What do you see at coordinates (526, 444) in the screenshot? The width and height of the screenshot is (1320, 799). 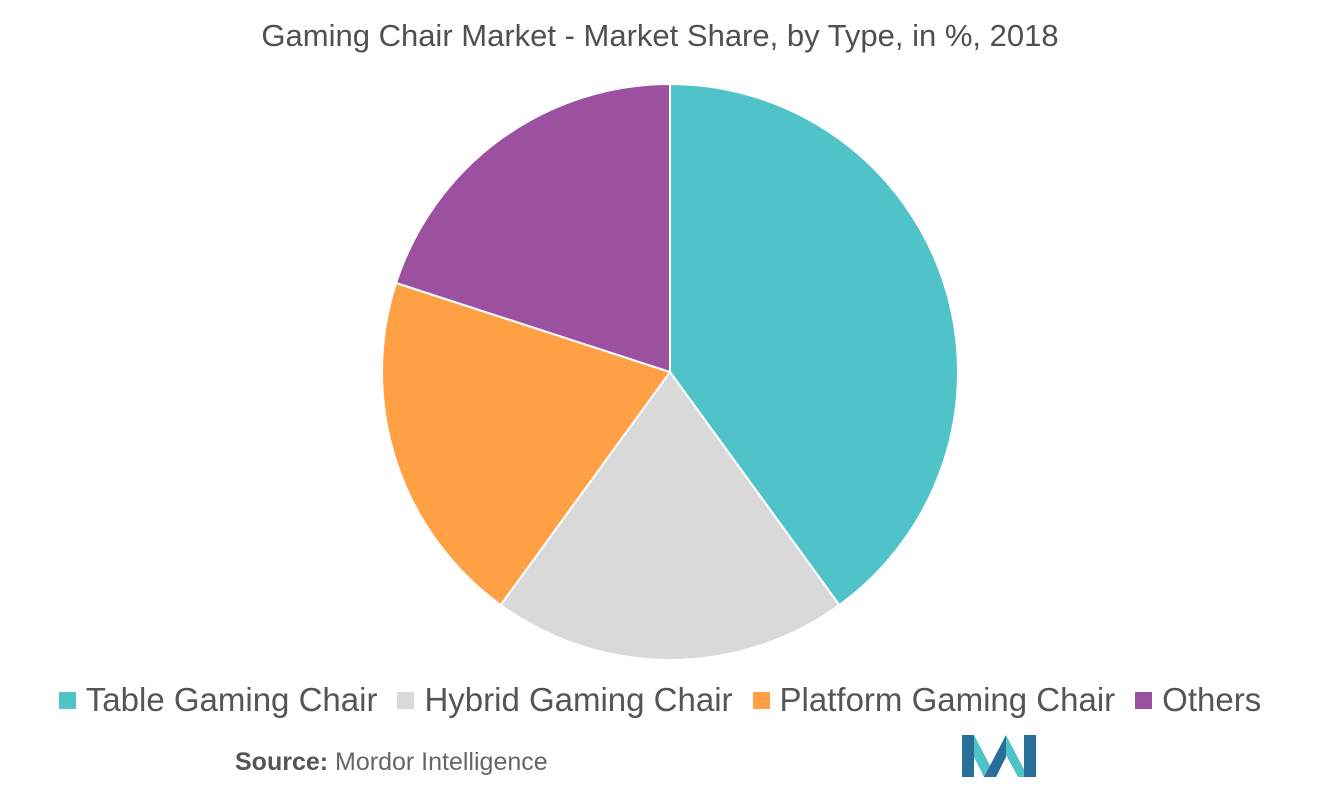 I see `pie-slice-platform-gaming-chair` at bounding box center [526, 444].